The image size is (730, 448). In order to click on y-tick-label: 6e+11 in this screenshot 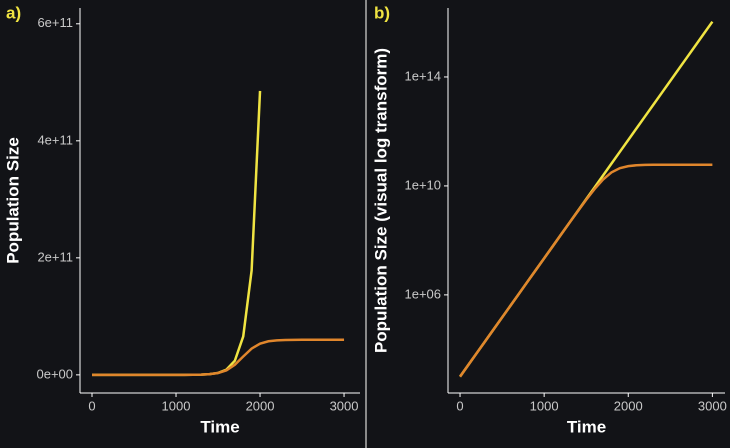, I will do `click(55, 22)`.